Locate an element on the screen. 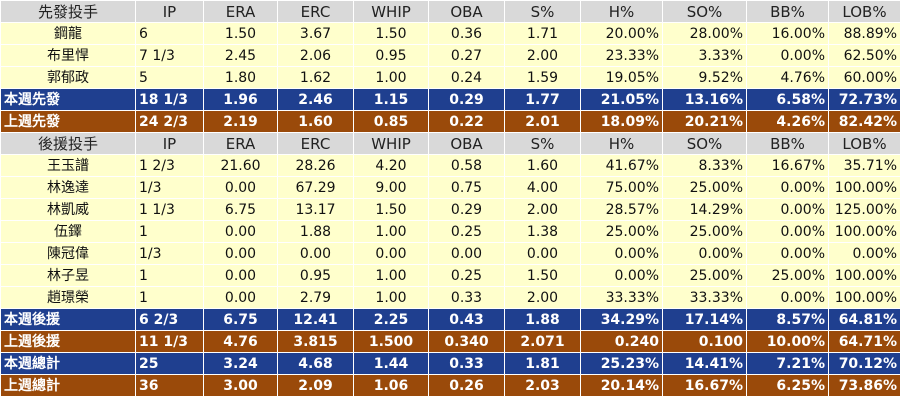 Image resolution: width=900 pixels, height=417 pixels. stat-cell: 2.09 is located at coordinates (315, 385).